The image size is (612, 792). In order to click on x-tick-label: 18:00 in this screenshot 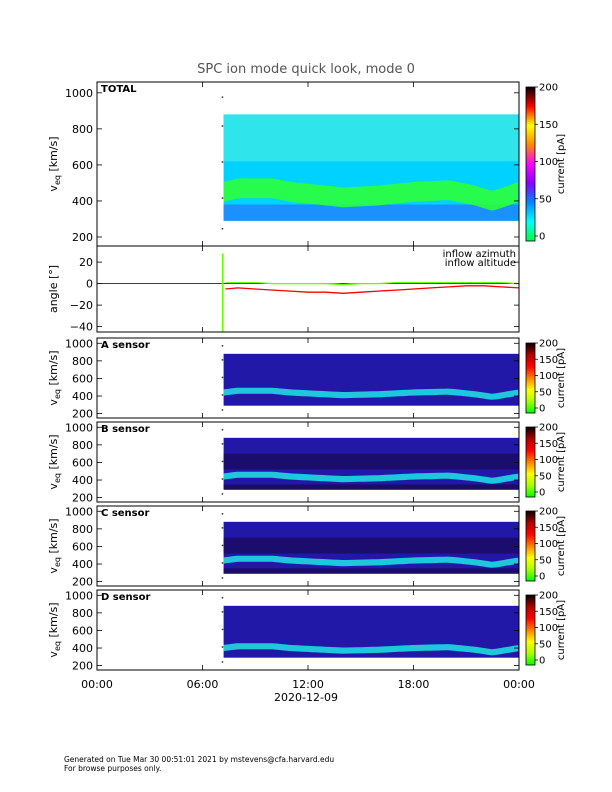, I will do `click(414, 684)`.